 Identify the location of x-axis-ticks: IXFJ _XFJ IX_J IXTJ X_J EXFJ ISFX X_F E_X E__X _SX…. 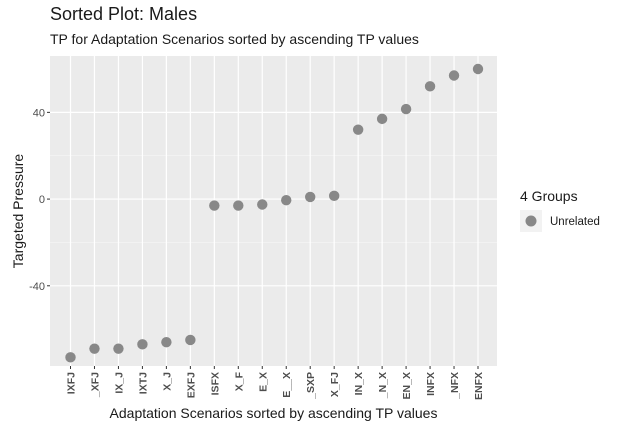
(275, 383).